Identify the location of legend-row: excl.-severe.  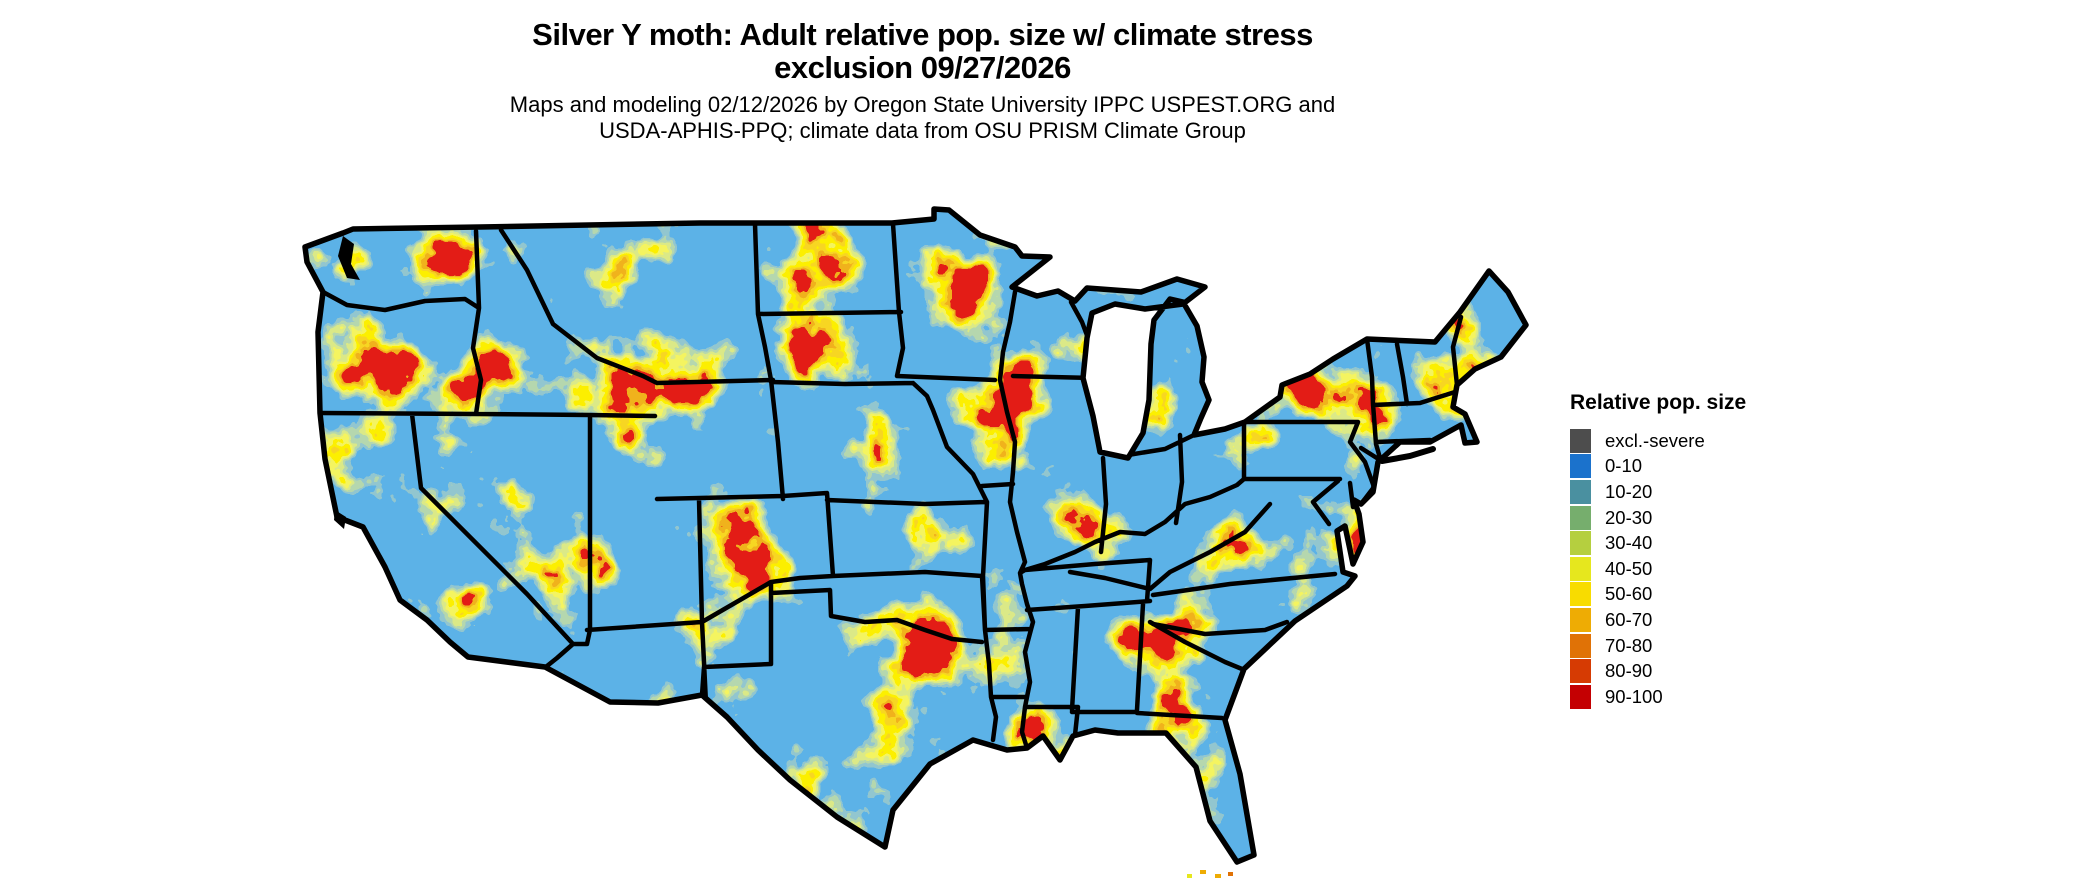
(1720, 441).